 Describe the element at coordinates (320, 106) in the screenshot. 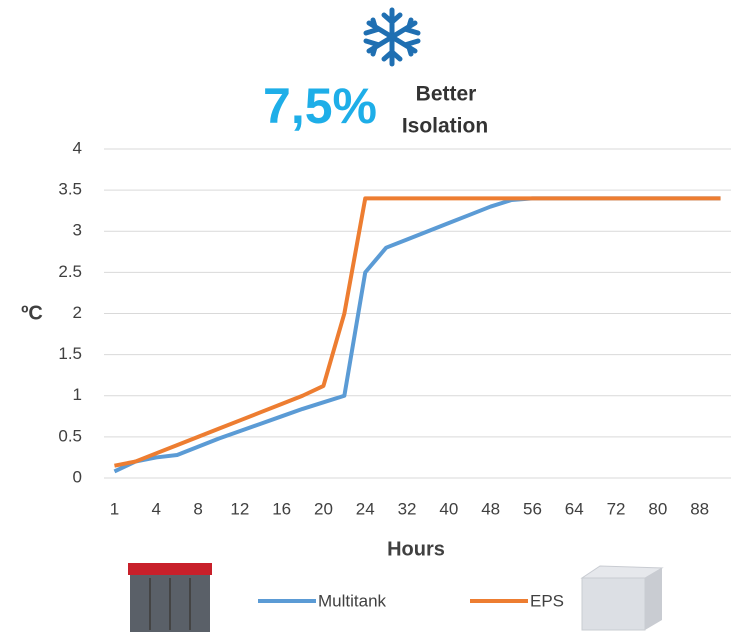

I see `headline: 7,5%` at that location.